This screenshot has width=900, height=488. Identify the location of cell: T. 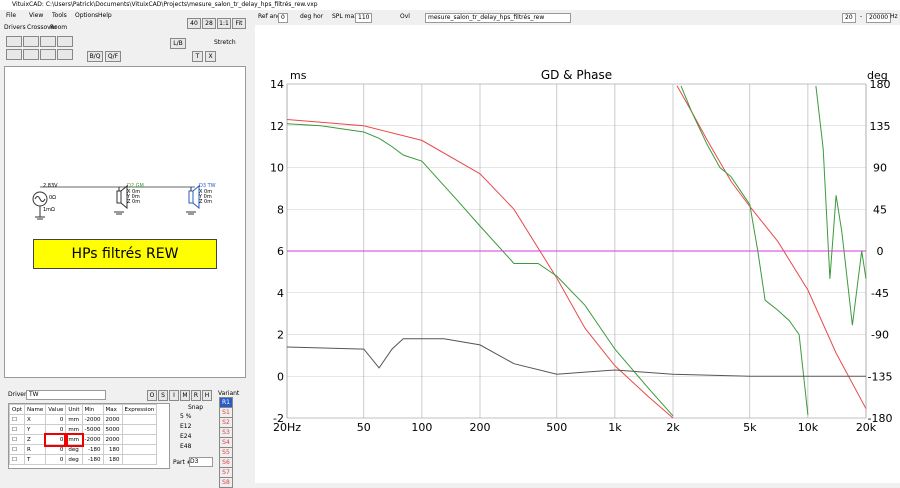
(35, 459).